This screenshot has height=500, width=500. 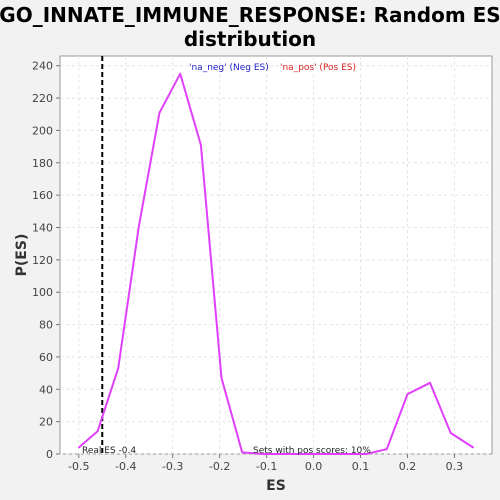 I want to click on y-tick-label: 140, so click(x=42, y=227).